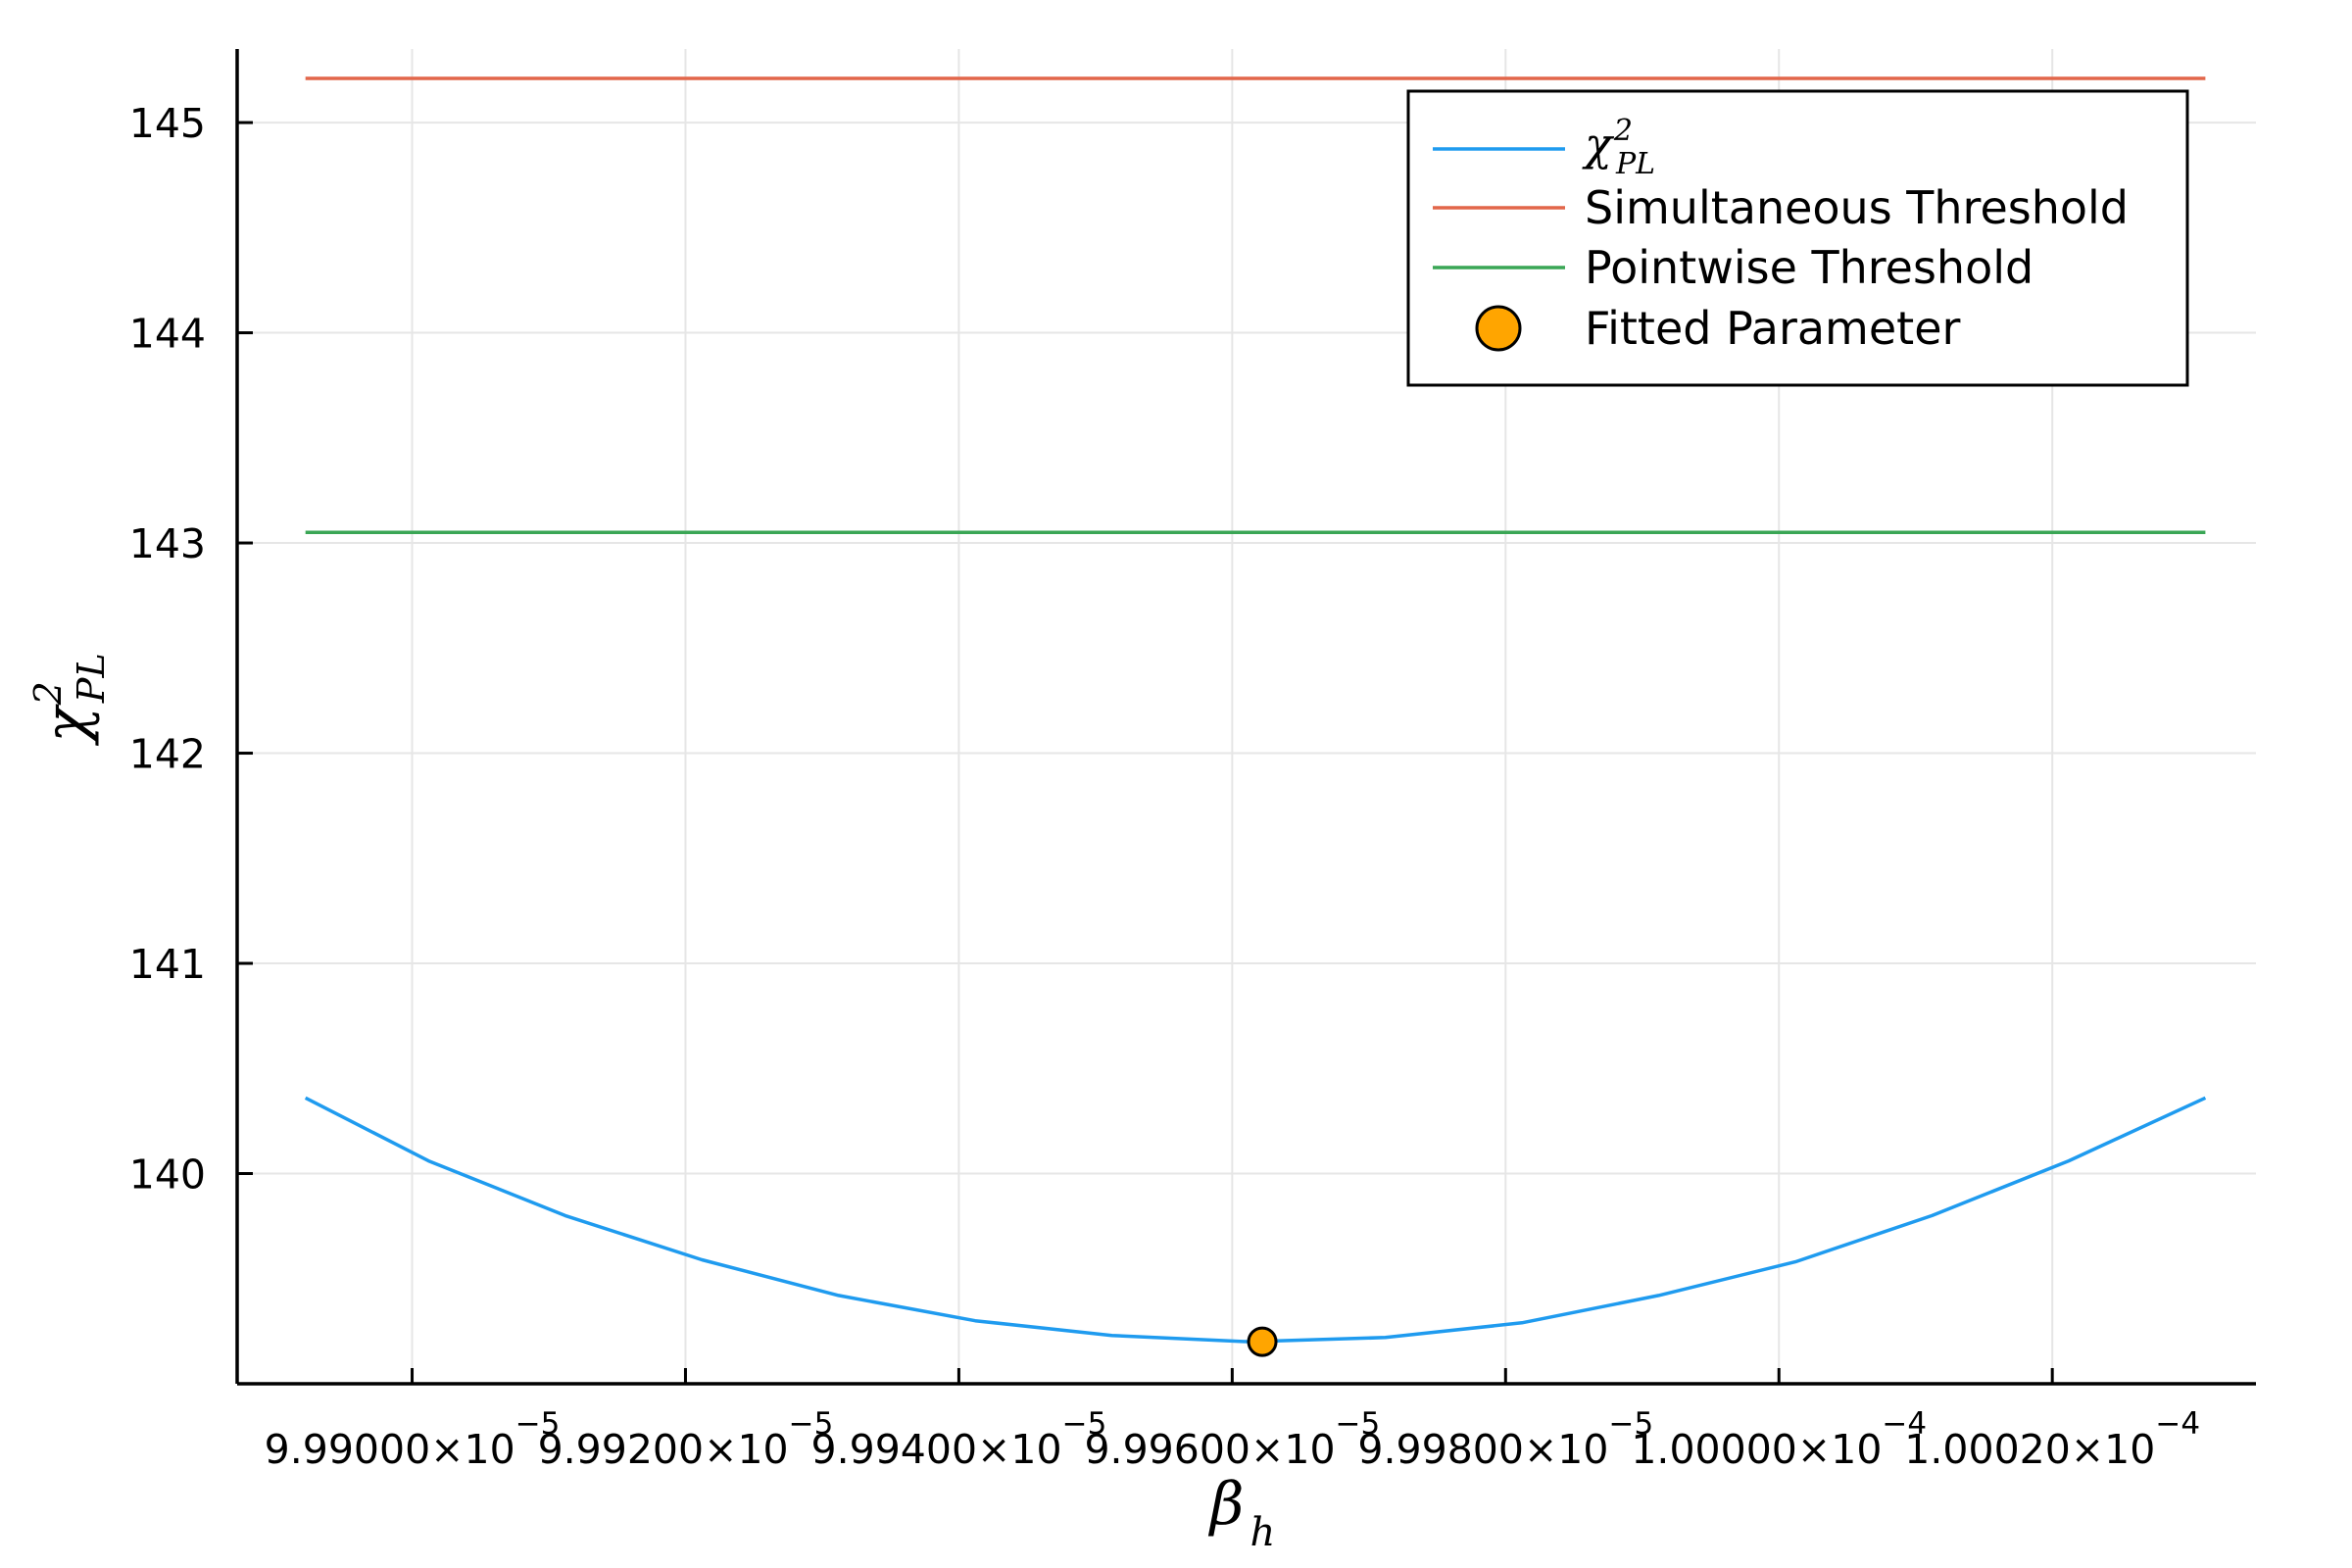 The width and height of the screenshot is (2352, 1568). What do you see at coordinates (48, 693) in the screenshot?
I see `y-axis-label-superscript: 2` at bounding box center [48, 693].